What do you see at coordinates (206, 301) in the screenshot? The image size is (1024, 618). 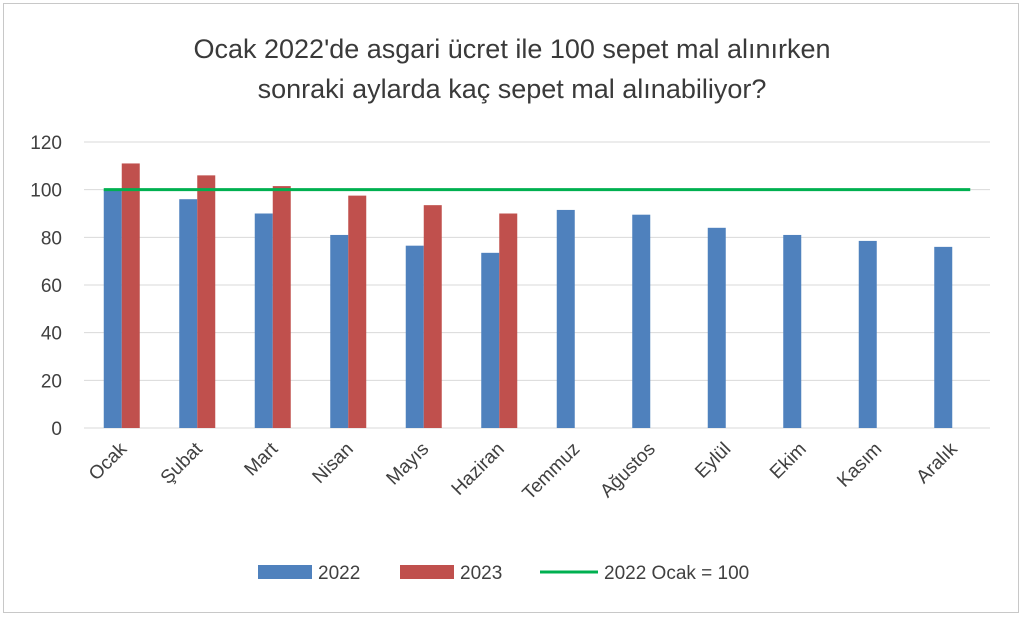 I see `bar-2023-Şubat` at bounding box center [206, 301].